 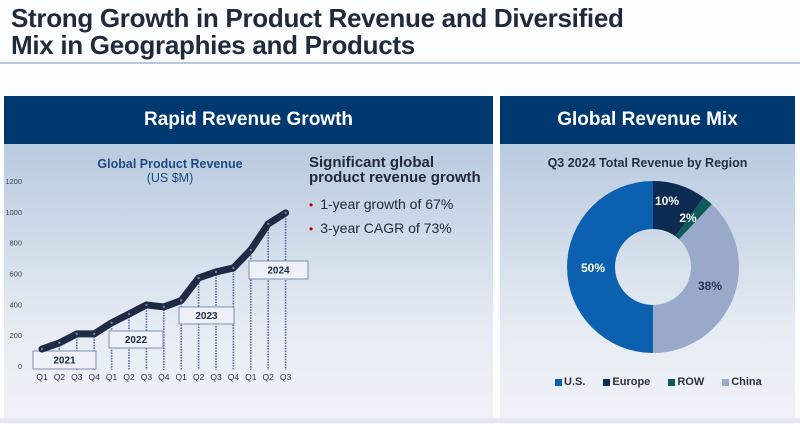 I want to click on line-chart-title-block: Global Product Revenue (US $M), so click(x=170, y=171).